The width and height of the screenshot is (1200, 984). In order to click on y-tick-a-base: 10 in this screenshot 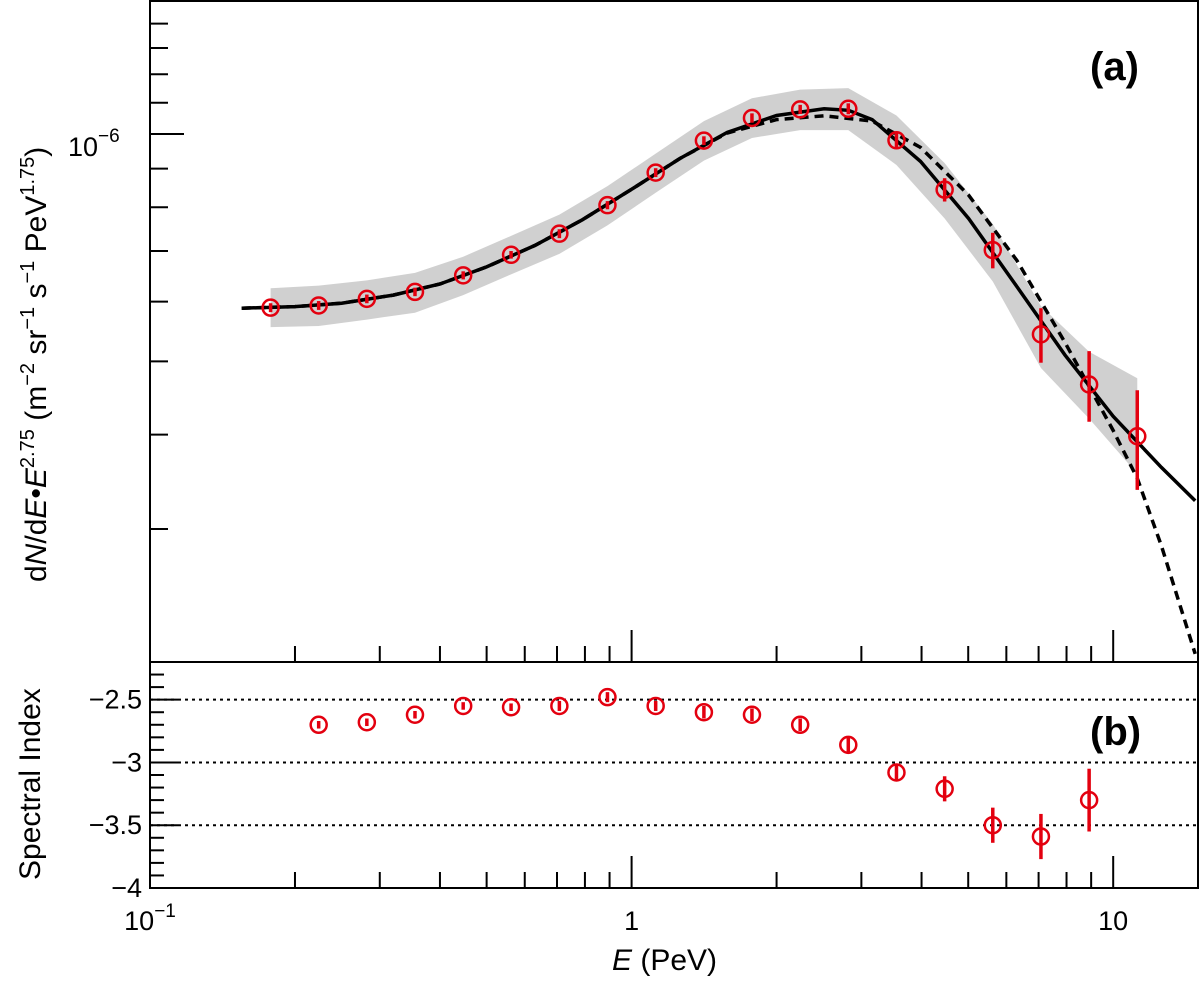, I will do `click(83, 147)`.